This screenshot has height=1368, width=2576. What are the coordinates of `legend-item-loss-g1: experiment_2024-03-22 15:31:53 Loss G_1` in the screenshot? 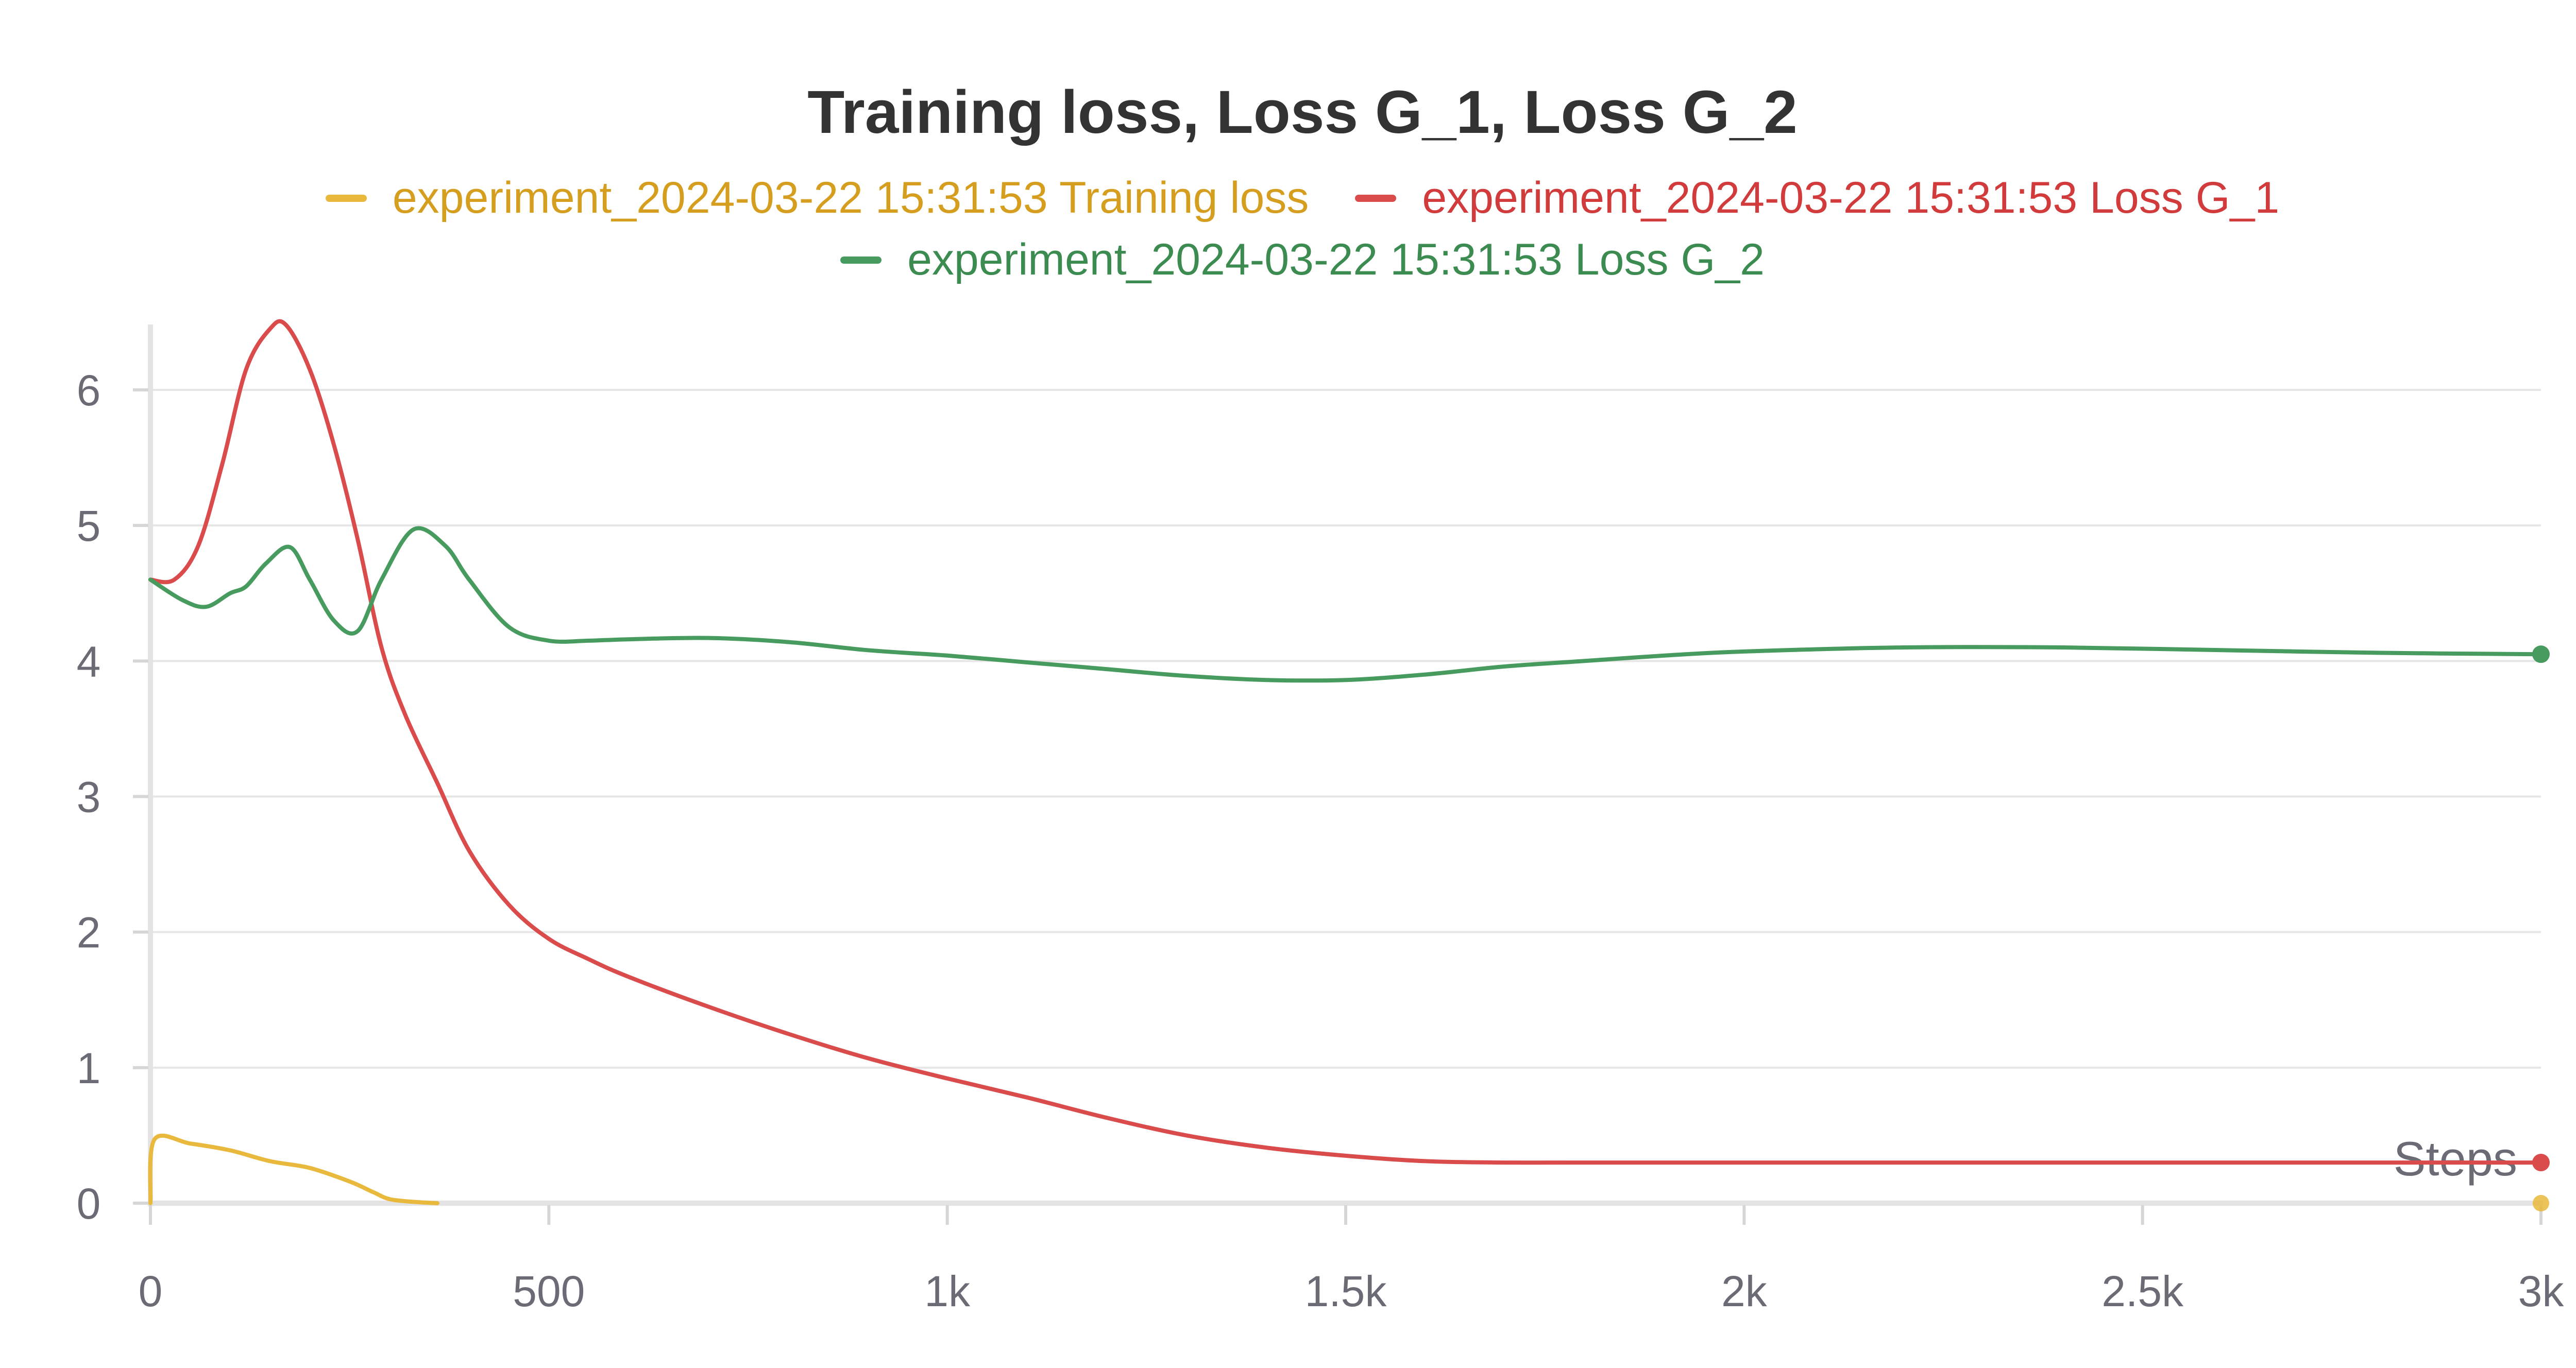 It's located at (1817, 198).